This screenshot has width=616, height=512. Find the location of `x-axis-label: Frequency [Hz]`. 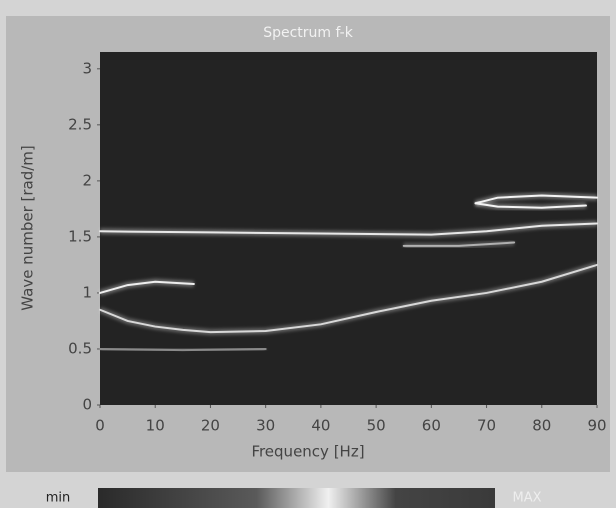

x-axis-label: Frequency [Hz] is located at coordinates (307, 452).